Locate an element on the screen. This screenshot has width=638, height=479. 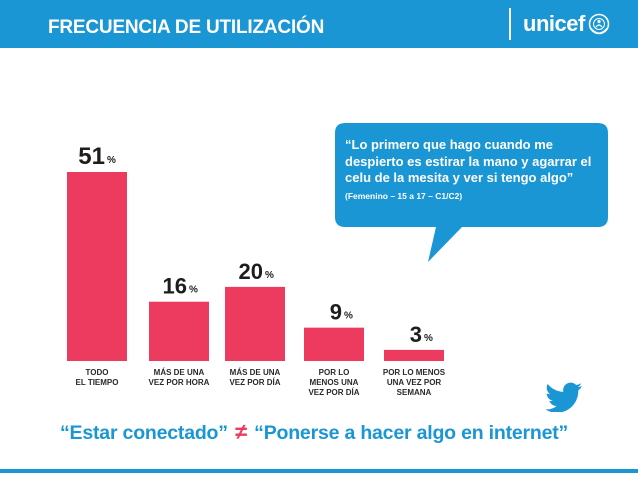
page-title: FRECUENCIA DE UTILIZACIÓN is located at coordinates (186, 27).